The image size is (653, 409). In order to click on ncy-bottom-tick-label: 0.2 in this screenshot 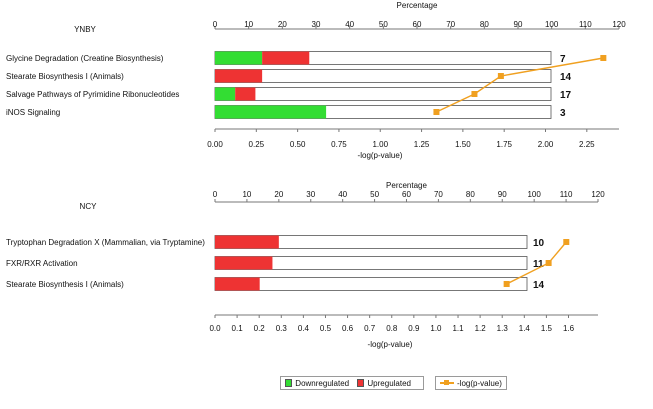, I will do `click(260, 328)`.